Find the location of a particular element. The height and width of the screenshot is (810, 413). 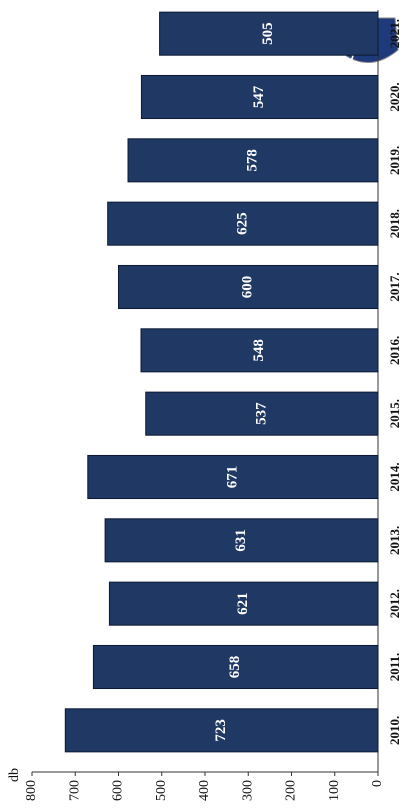

y-tick-label: 400 is located at coordinates (204, 790).